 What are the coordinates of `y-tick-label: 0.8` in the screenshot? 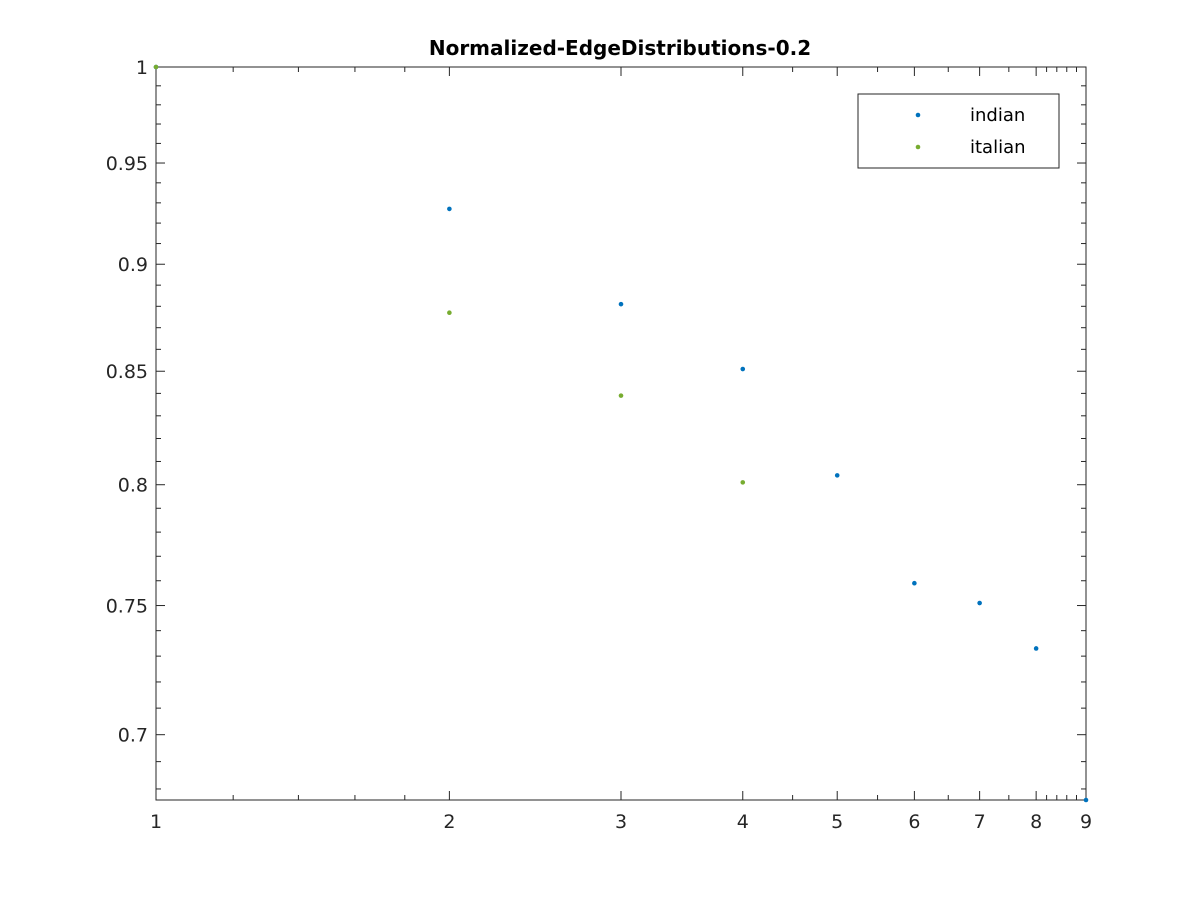 It's located at (133, 486).